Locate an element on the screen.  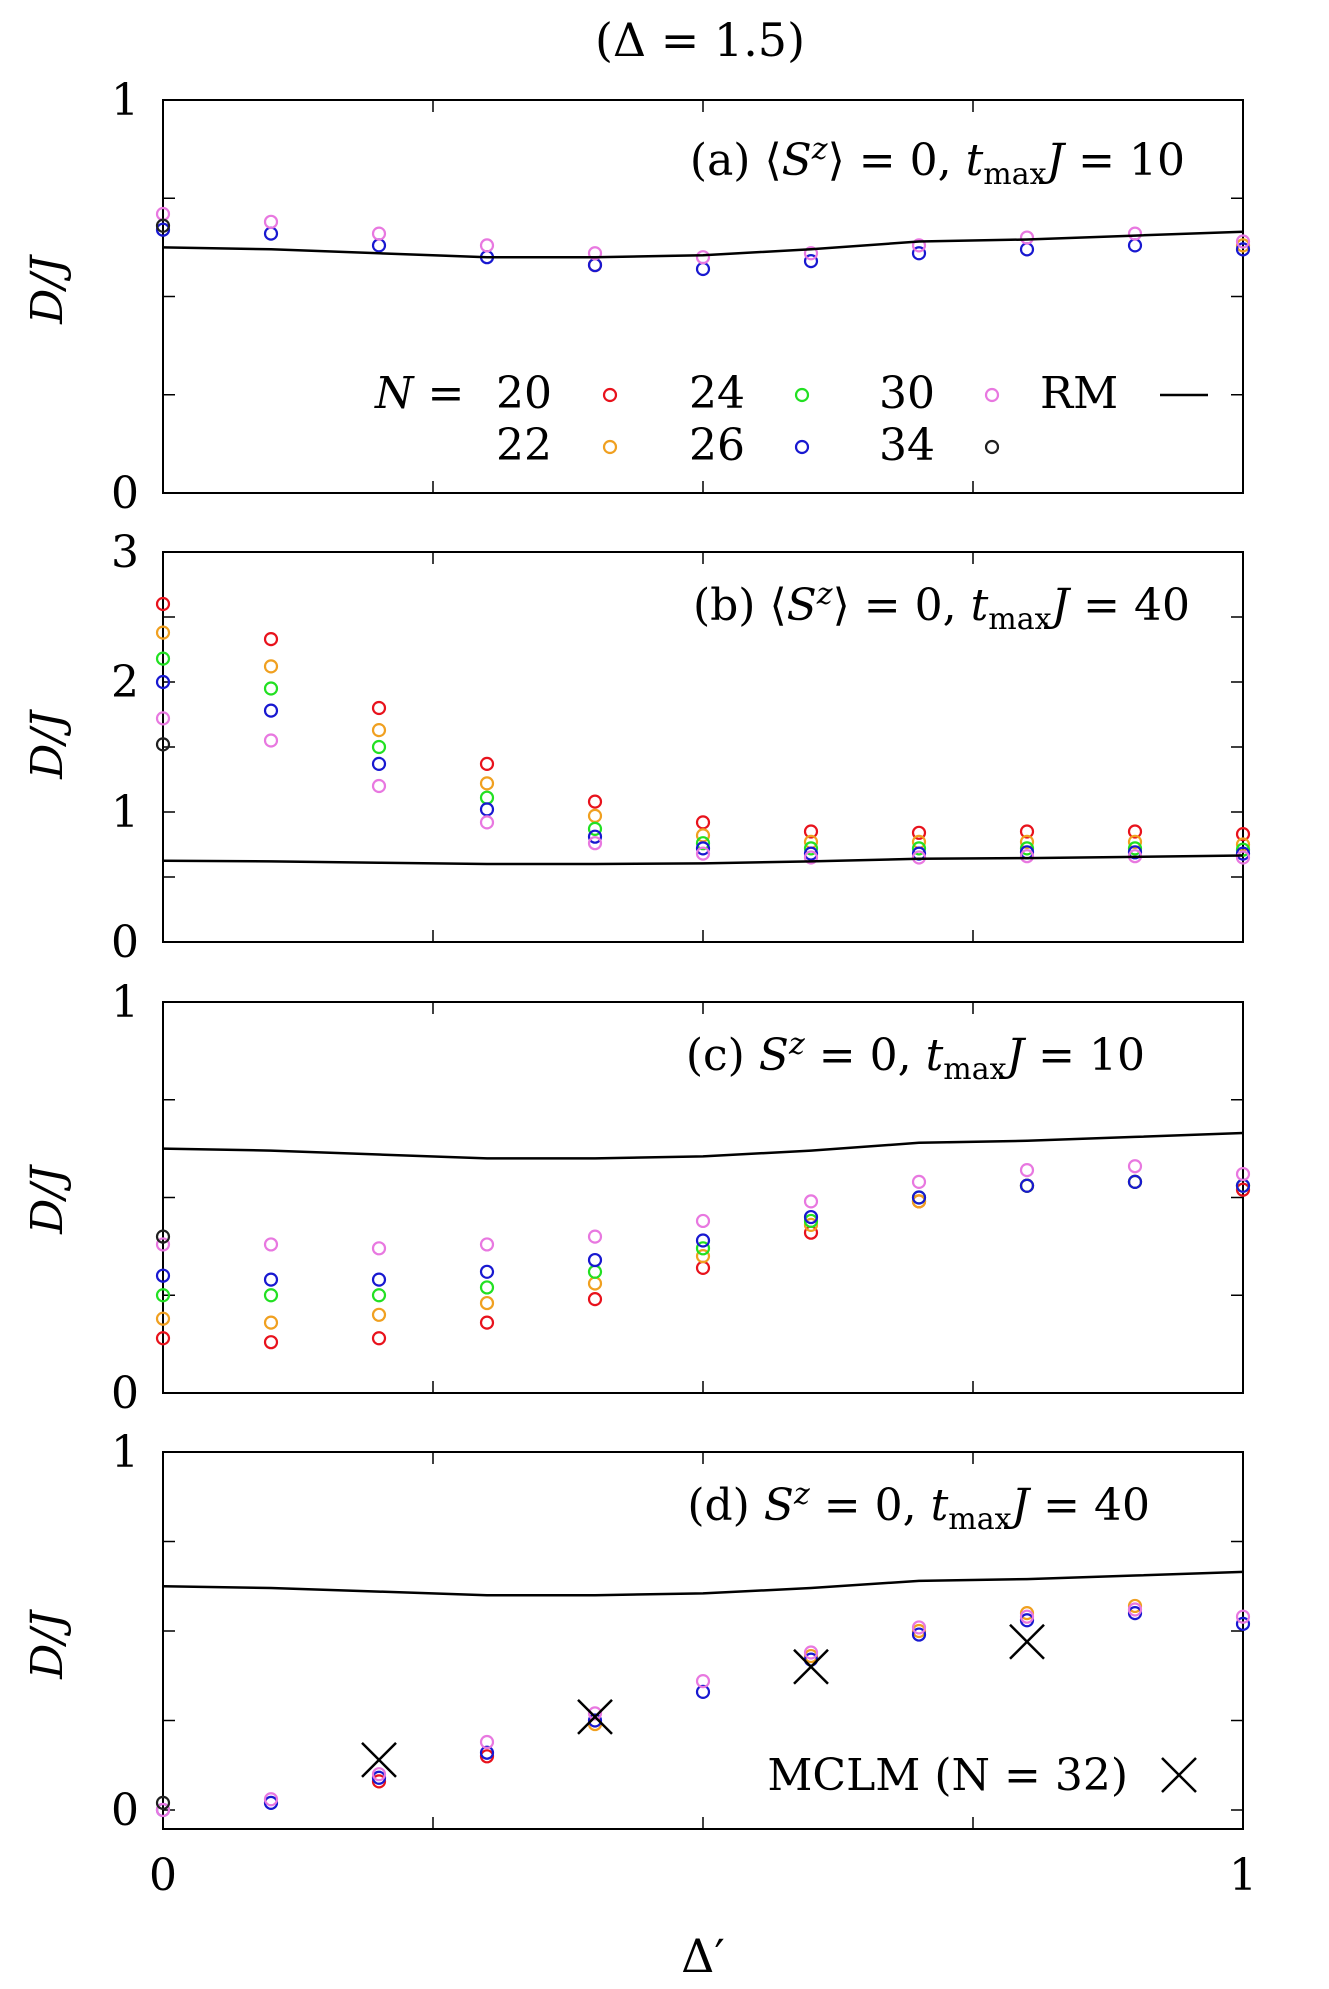
panel-a-label: (a) ⟨Sz⟩ = 0, tmaxJ = 10 is located at coordinates (937, 162).